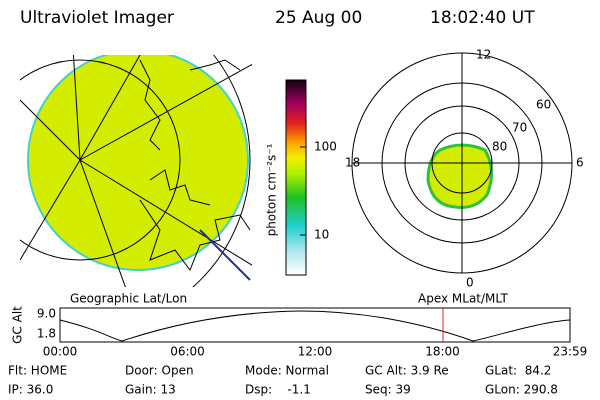  Describe the element at coordinates (30, 390) in the screenshot. I see `status-field: IP: 36.0` at that location.